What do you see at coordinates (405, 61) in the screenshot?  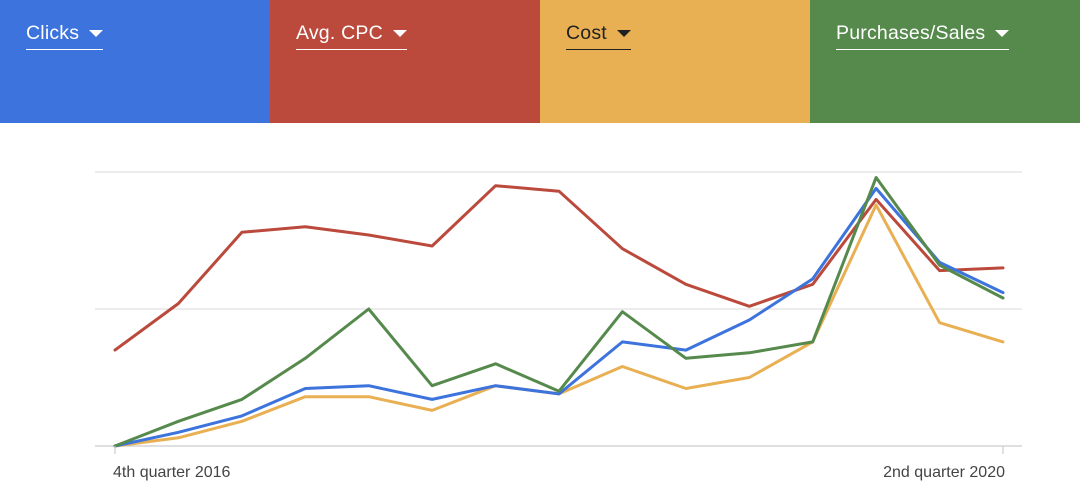 I see `metric-card-avg-cpc: Avg. CPC` at bounding box center [405, 61].